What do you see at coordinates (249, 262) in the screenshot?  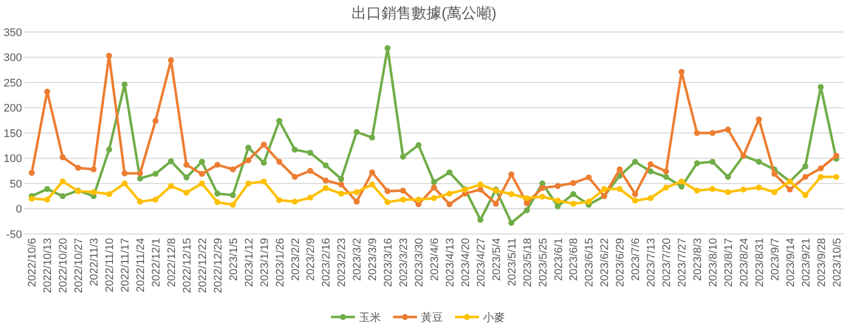 I see `x-tick-label: 2023/1/12` at bounding box center [249, 262].